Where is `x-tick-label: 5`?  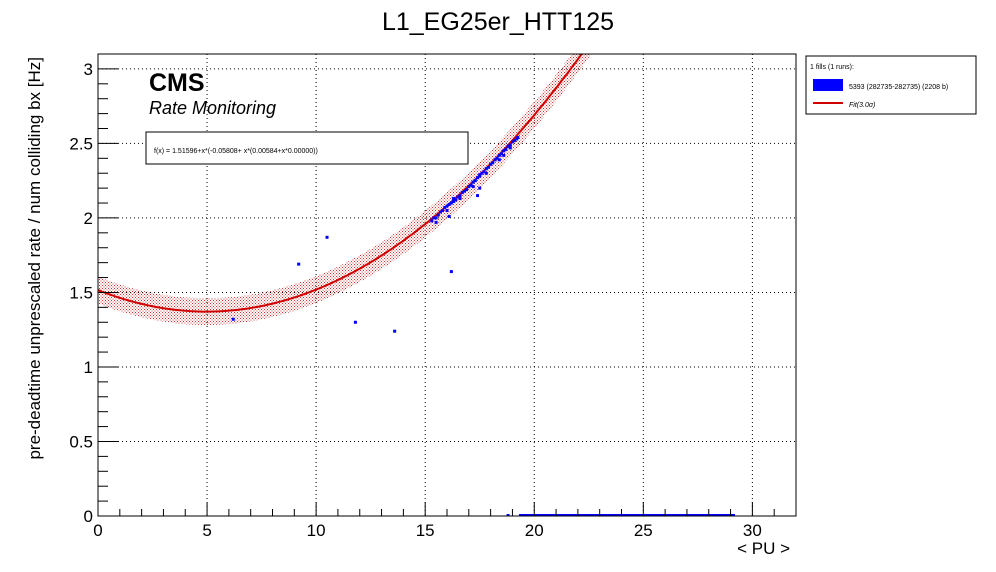
x-tick-label: 5 is located at coordinates (206, 530).